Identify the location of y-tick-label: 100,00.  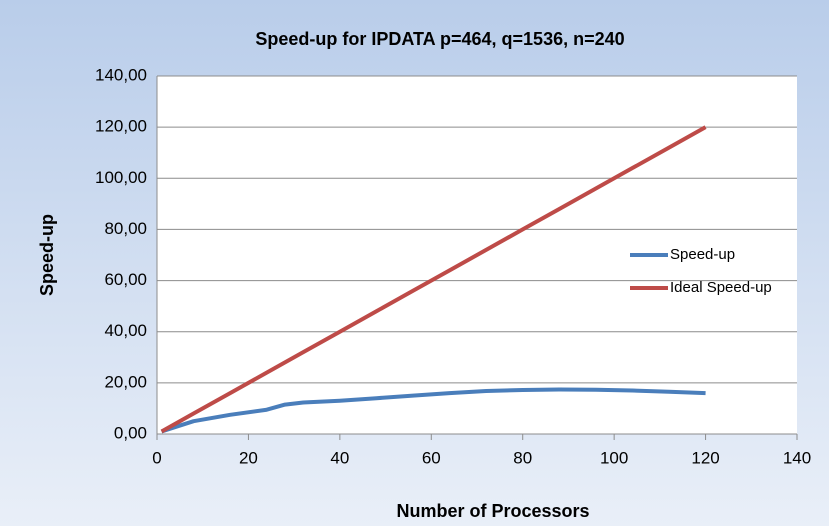
(121, 177).